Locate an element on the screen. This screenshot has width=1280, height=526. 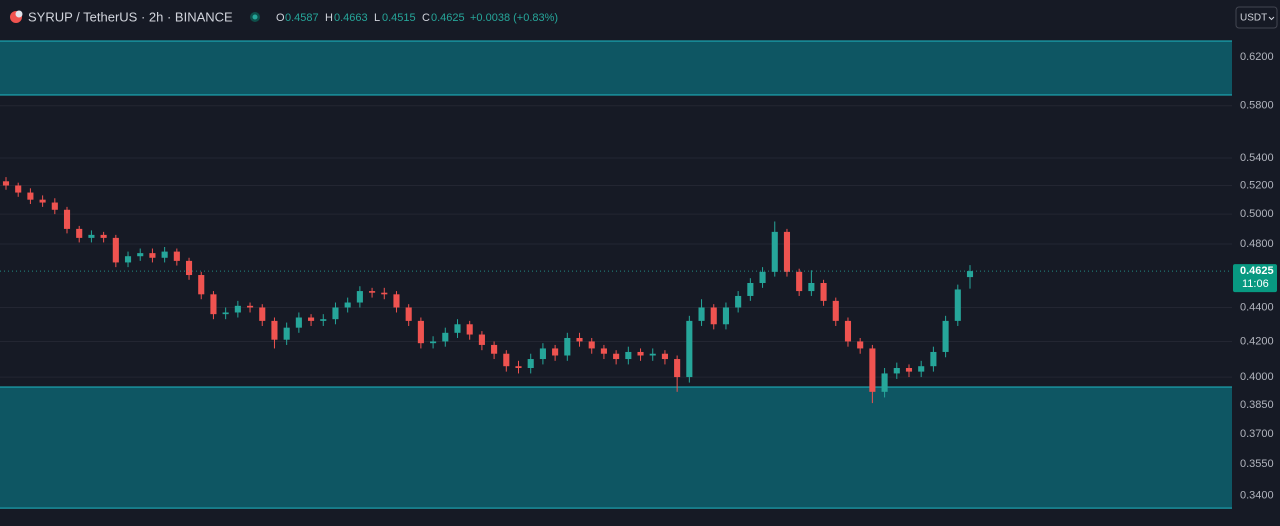
symbol-icon-dot is located at coordinates (19, 14).